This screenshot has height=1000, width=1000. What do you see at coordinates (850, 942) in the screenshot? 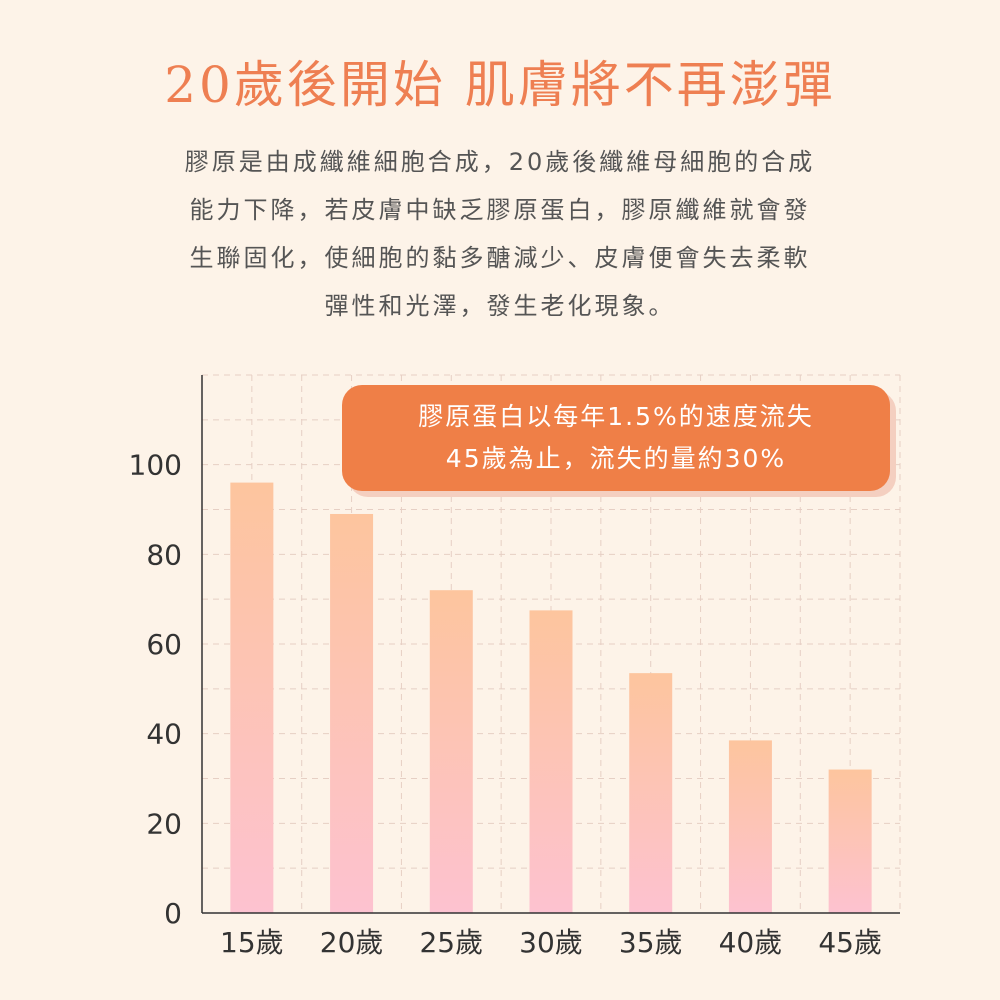
I see `x-tick-label: 45歲` at bounding box center [850, 942].